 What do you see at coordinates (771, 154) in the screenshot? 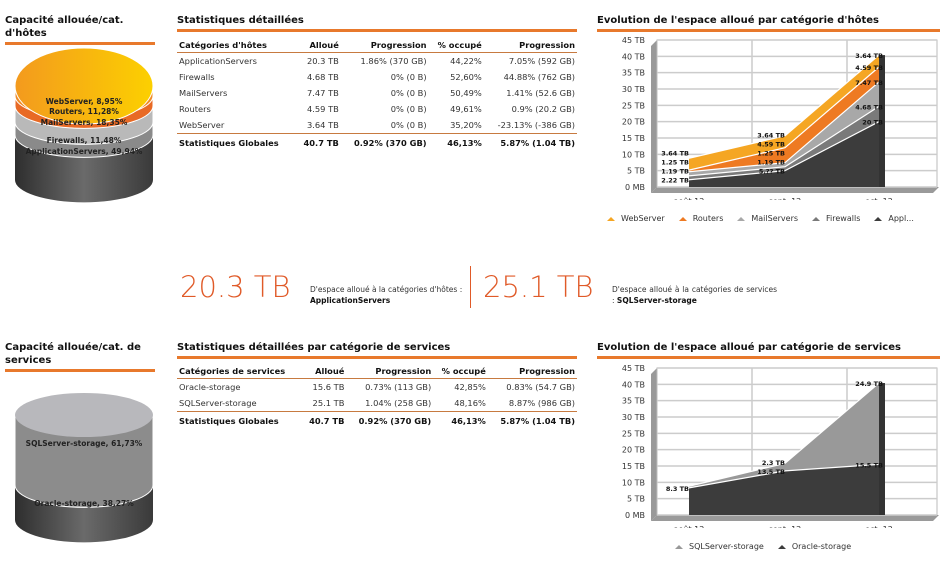
I see `data-label: 1.25 TB` at bounding box center [771, 154].